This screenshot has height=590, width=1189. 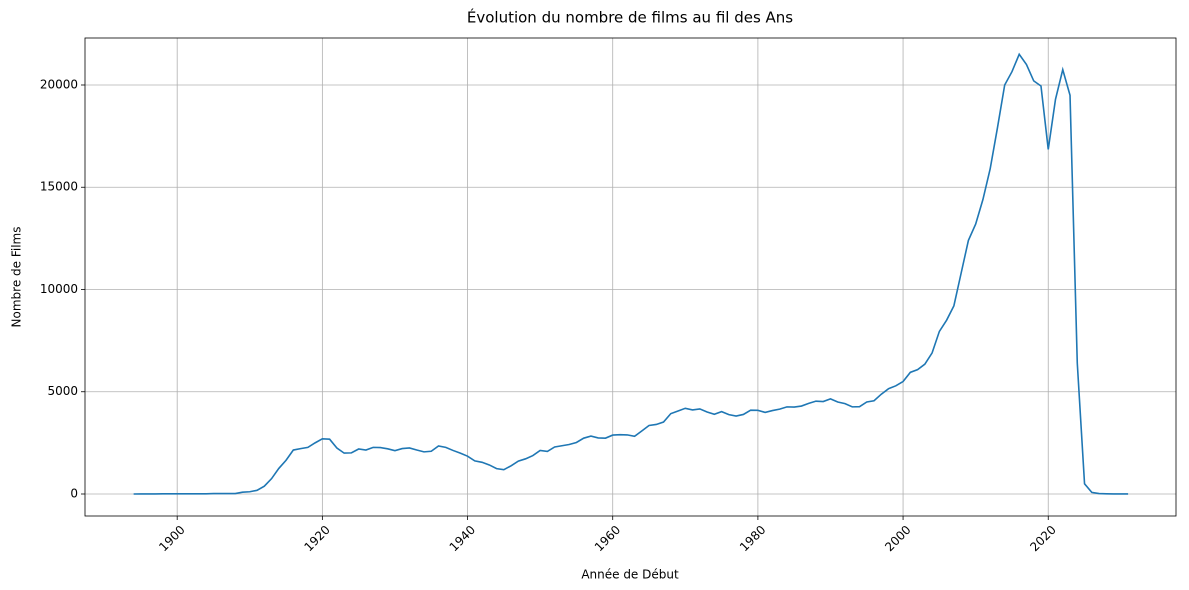 What do you see at coordinates (462, 538) in the screenshot?
I see `x-tick-label: 1940` at bounding box center [462, 538].